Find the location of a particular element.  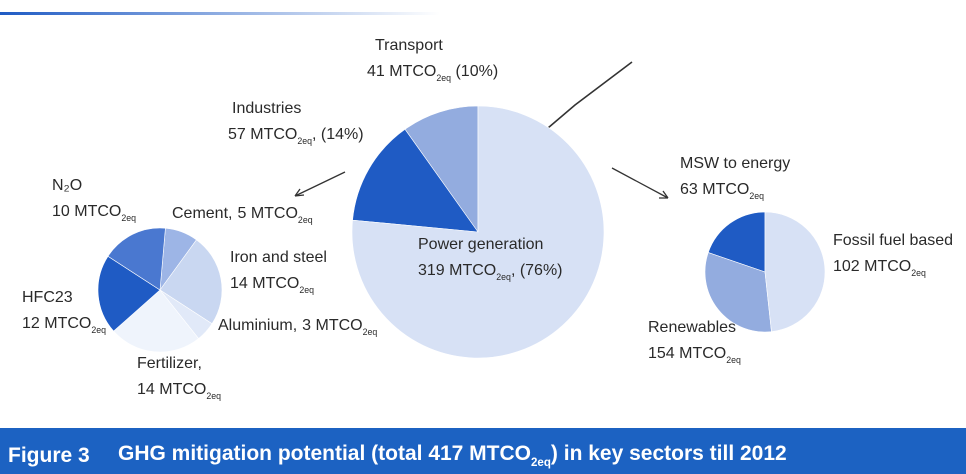

slice-value-label: 12 MTCO2eq is located at coordinates (64, 325).